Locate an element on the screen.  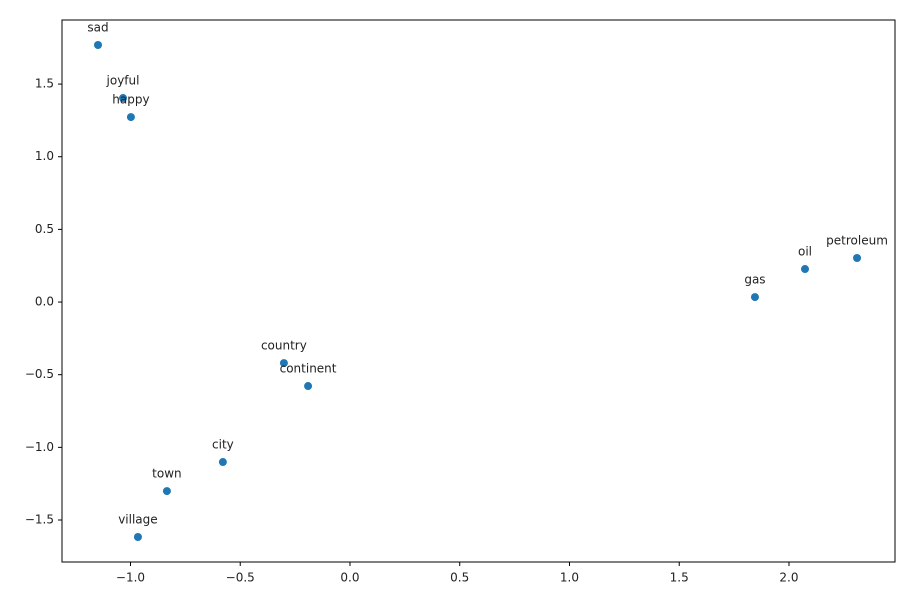
point-label: sad is located at coordinates (97, 27).